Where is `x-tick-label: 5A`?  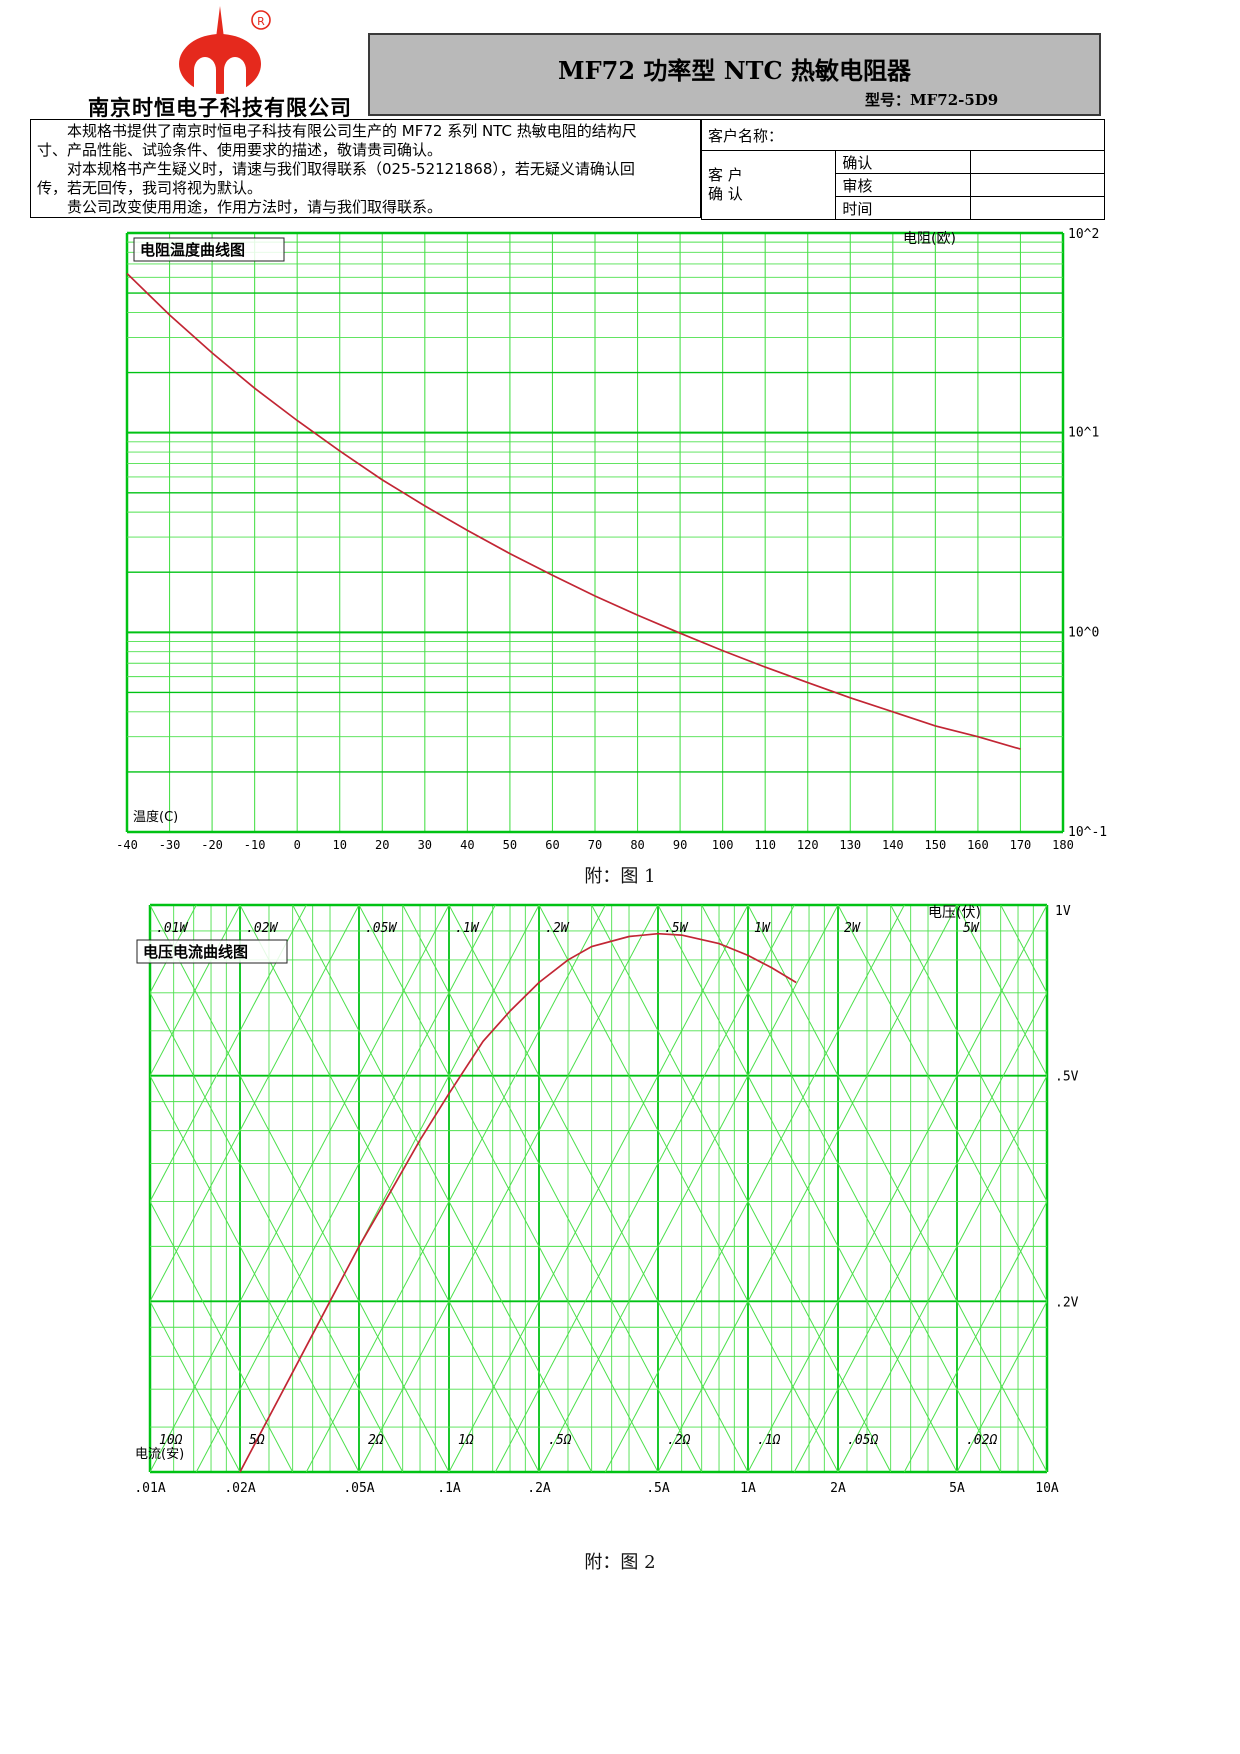
x-tick-label: 5A is located at coordinates (957, 1488).